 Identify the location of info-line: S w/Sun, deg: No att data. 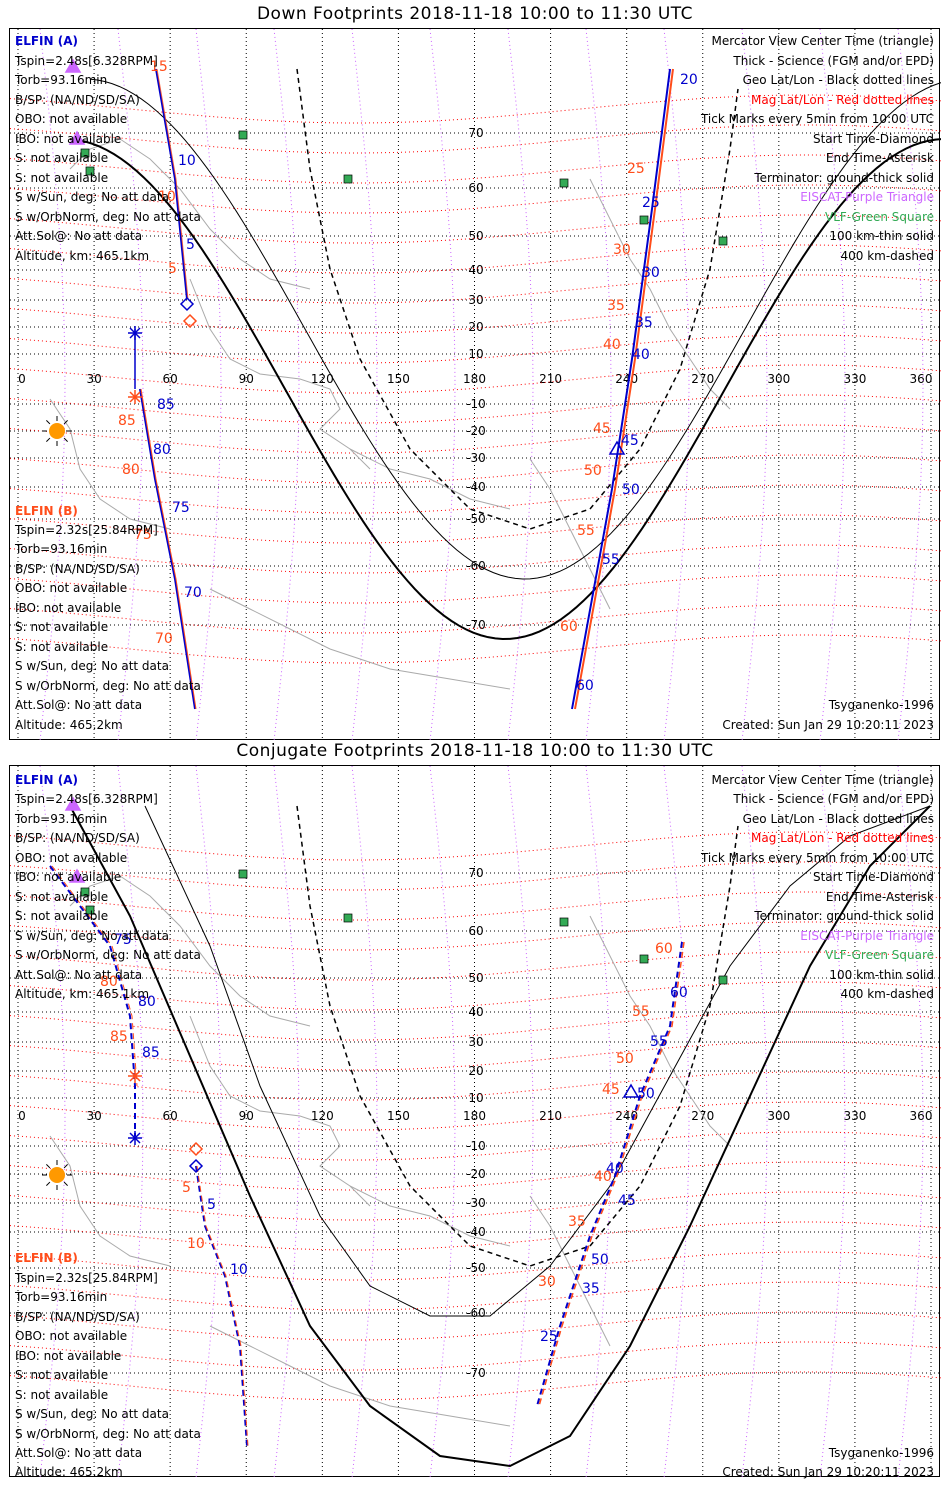
(92, 666).